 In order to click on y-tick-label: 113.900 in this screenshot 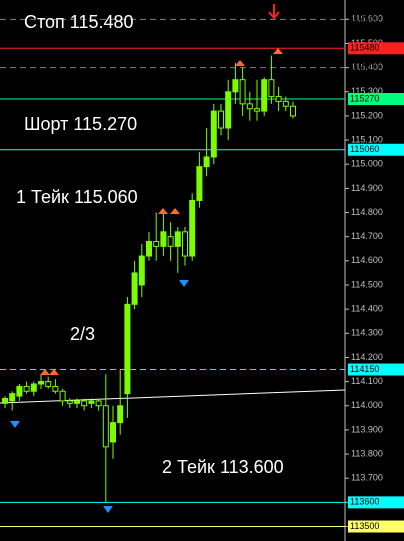, I will do `click(367, 429)`.